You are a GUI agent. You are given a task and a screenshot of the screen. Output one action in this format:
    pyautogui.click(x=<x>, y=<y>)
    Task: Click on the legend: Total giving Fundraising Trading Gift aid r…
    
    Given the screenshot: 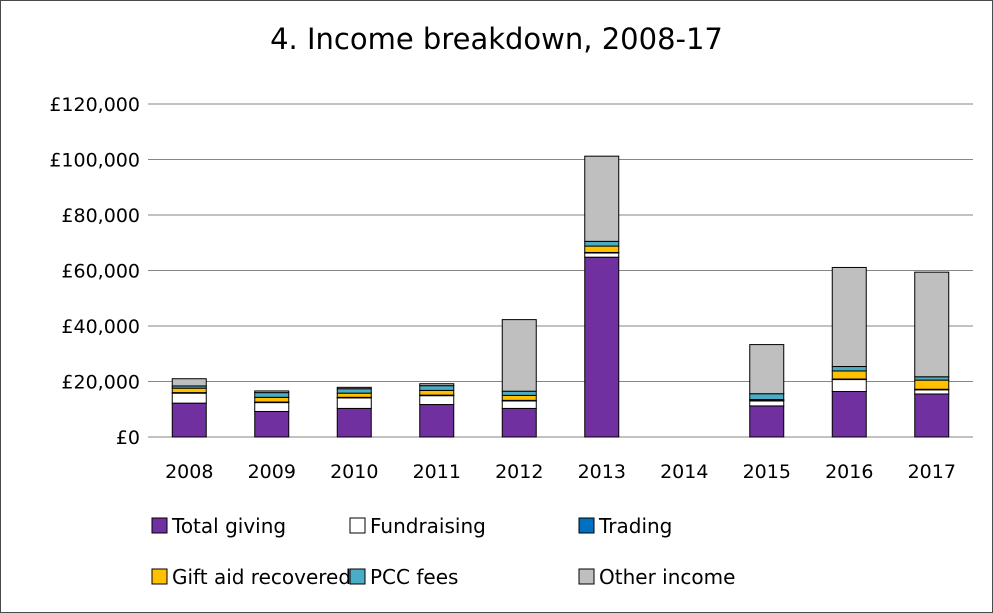 What is the action you would take?
    pyautogui.click(x=443, y=551)
    